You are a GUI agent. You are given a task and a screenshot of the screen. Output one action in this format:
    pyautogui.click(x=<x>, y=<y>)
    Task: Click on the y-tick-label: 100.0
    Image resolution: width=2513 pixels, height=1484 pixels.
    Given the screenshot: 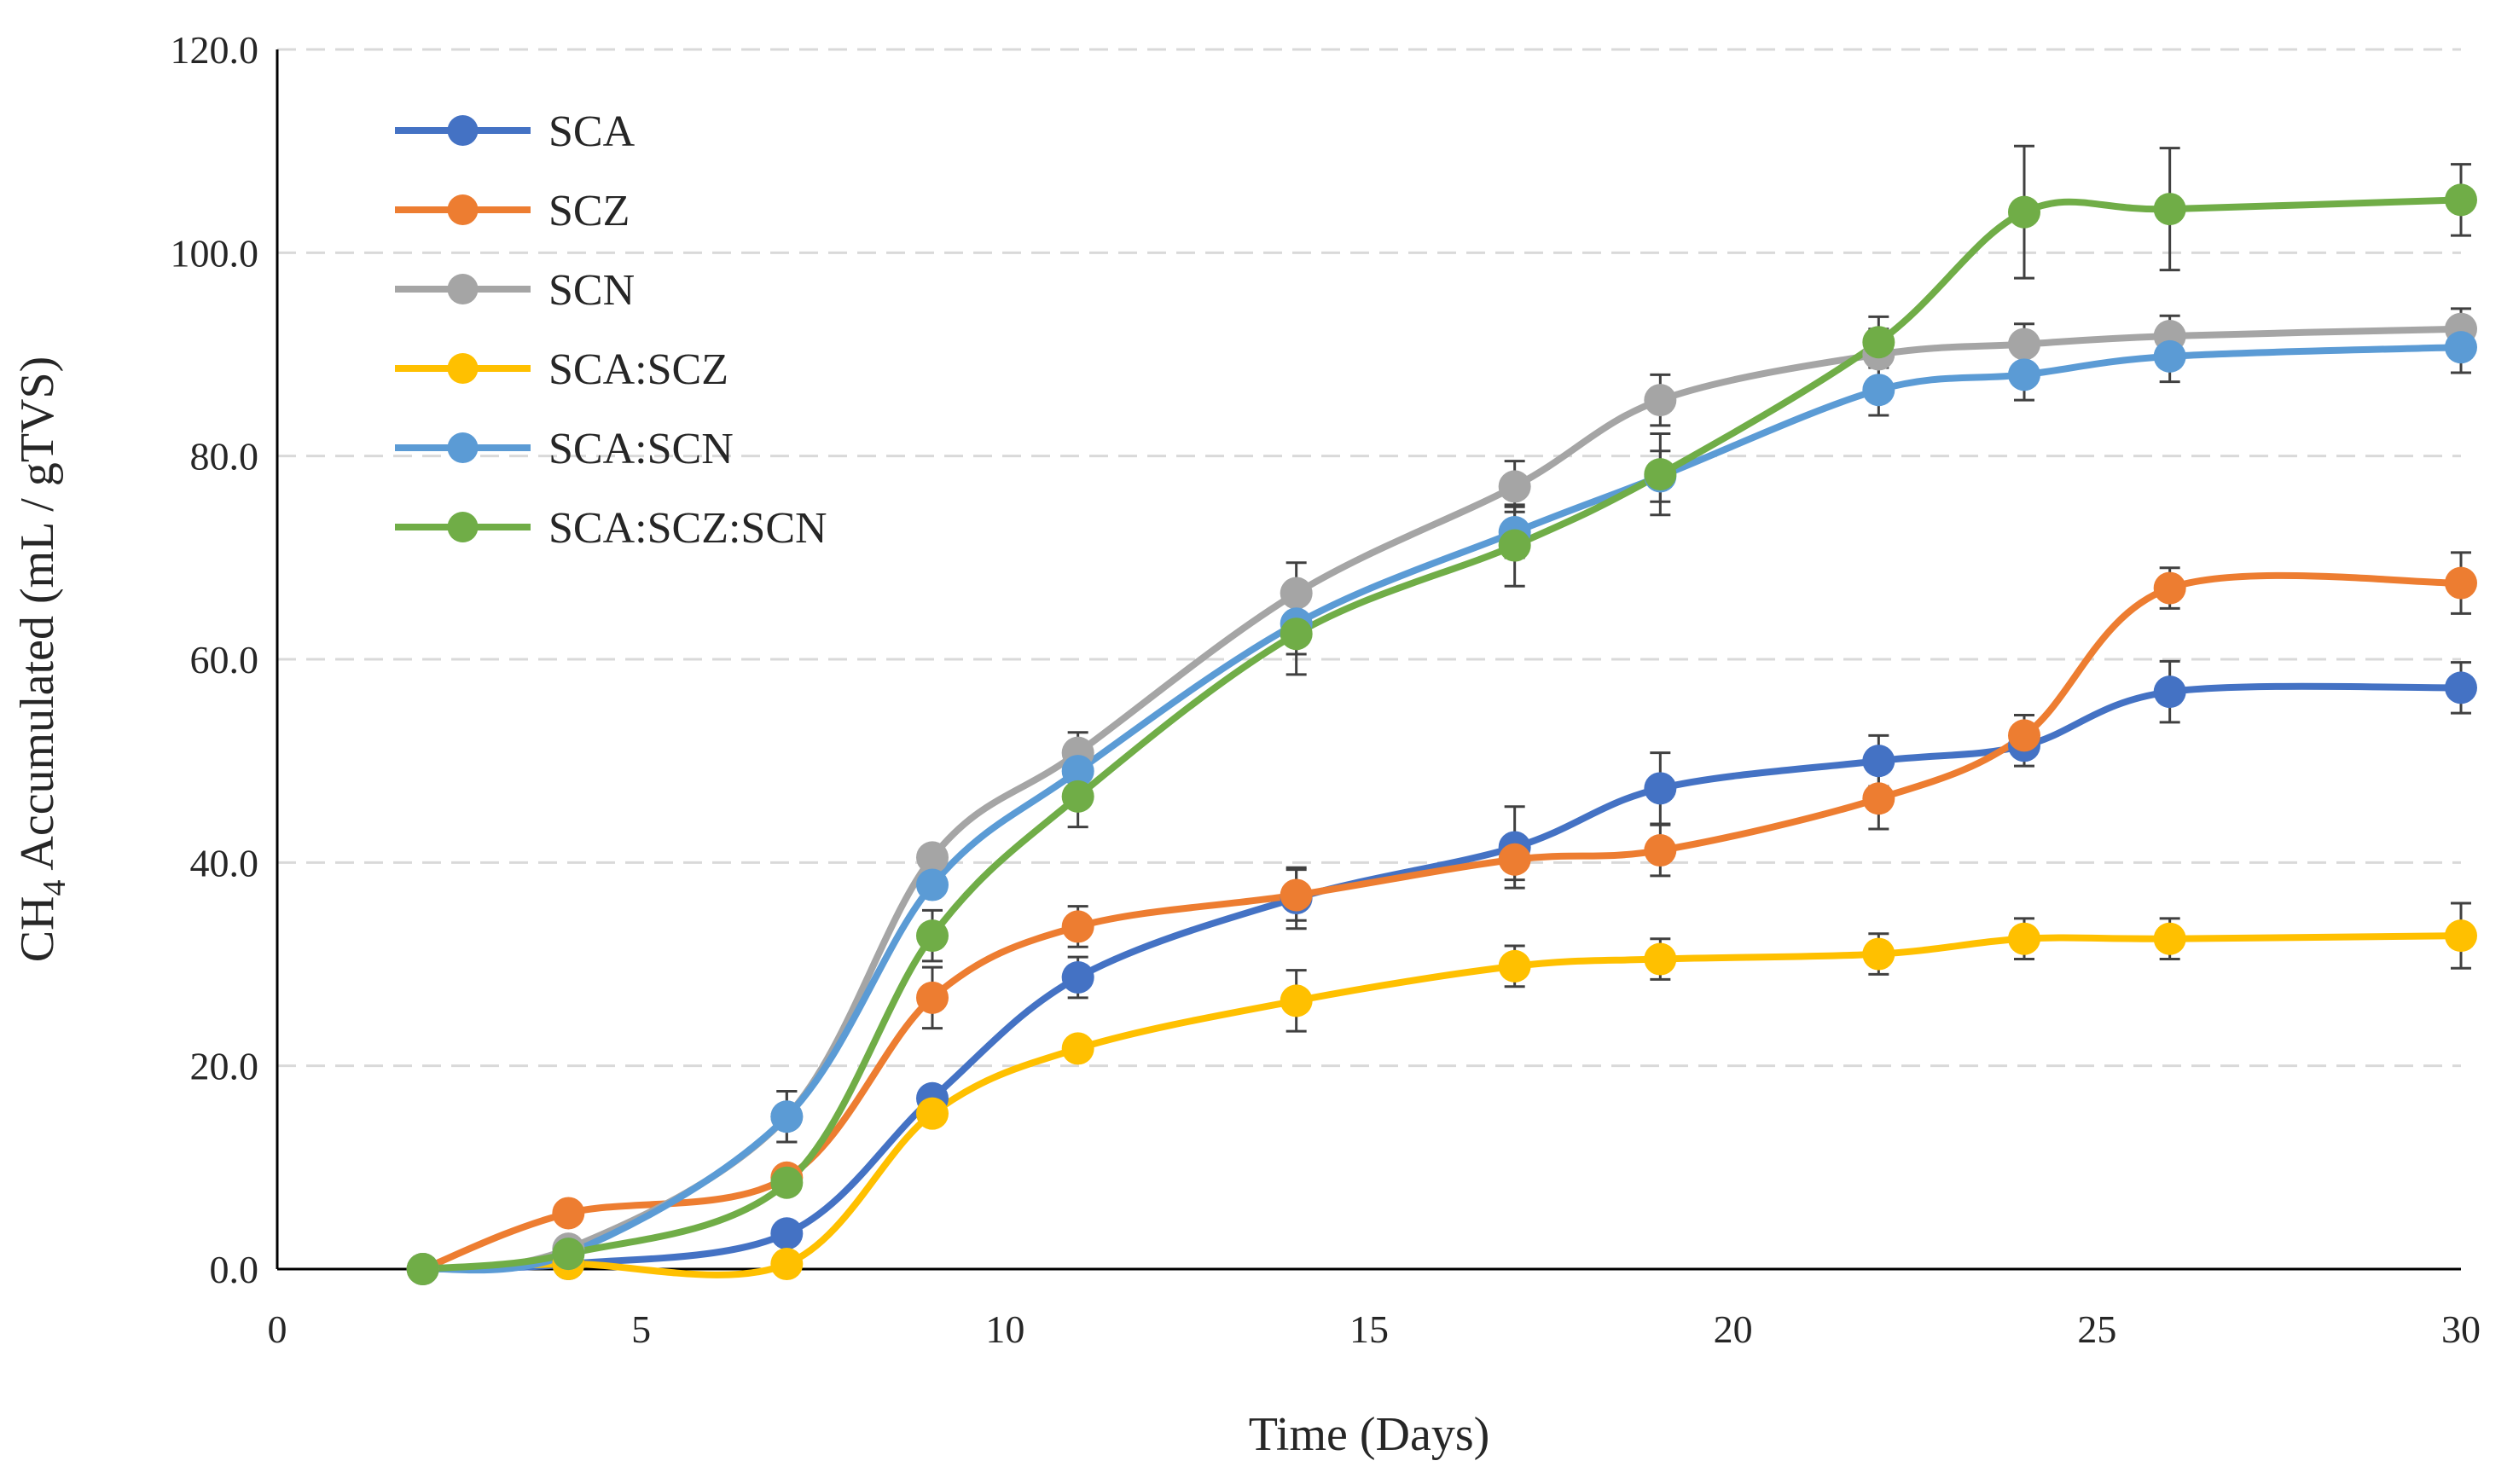 What is the action you would take?
    pyautogui.click(x=215, y=253)
    